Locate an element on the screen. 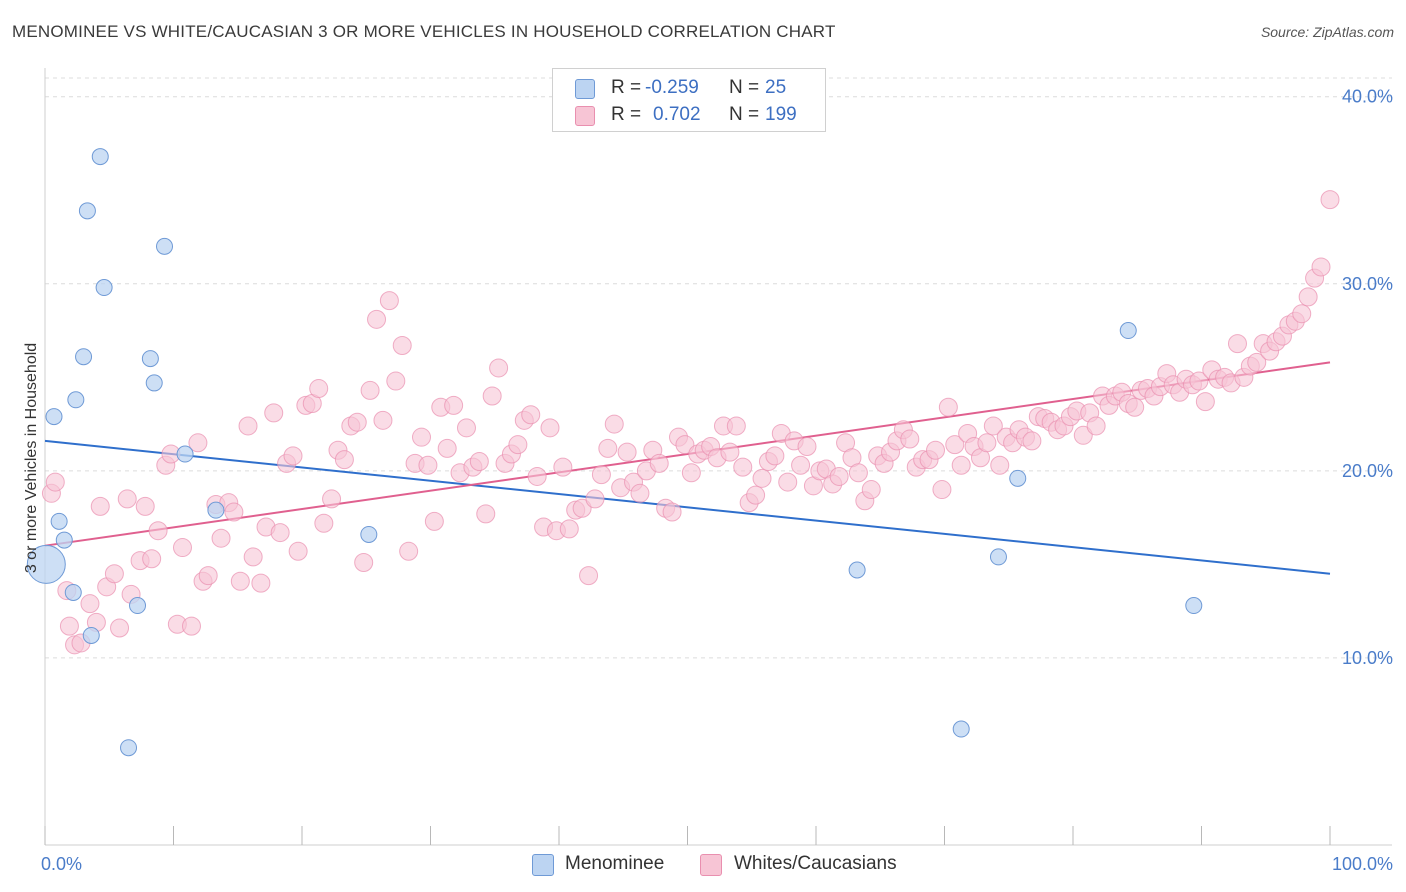 The height and width of the screenshot is (892, 1406). x-tick-label: 0.0% is located at coordinates (61, 864).